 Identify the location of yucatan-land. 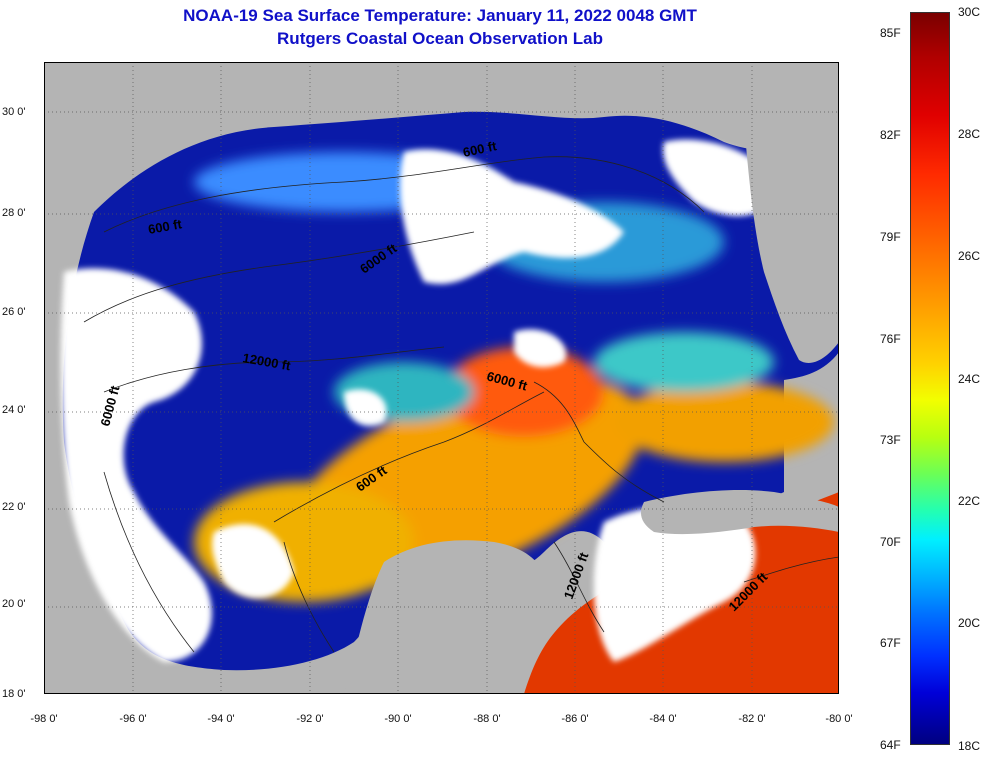
(444, 617).